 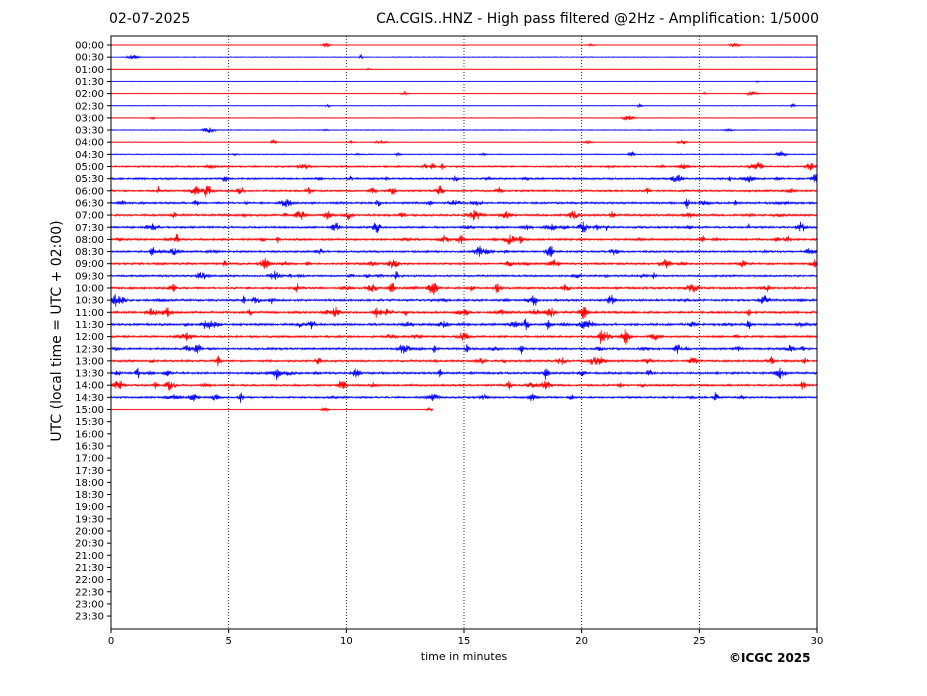 I want to click on trace-09:30, so click(x=463, y=275).